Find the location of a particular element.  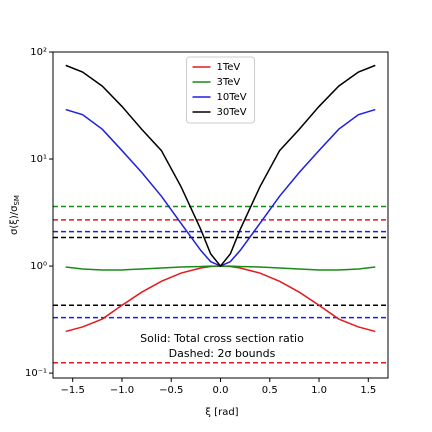

legend-label: 1TeV is located at coordinates (229, 67).